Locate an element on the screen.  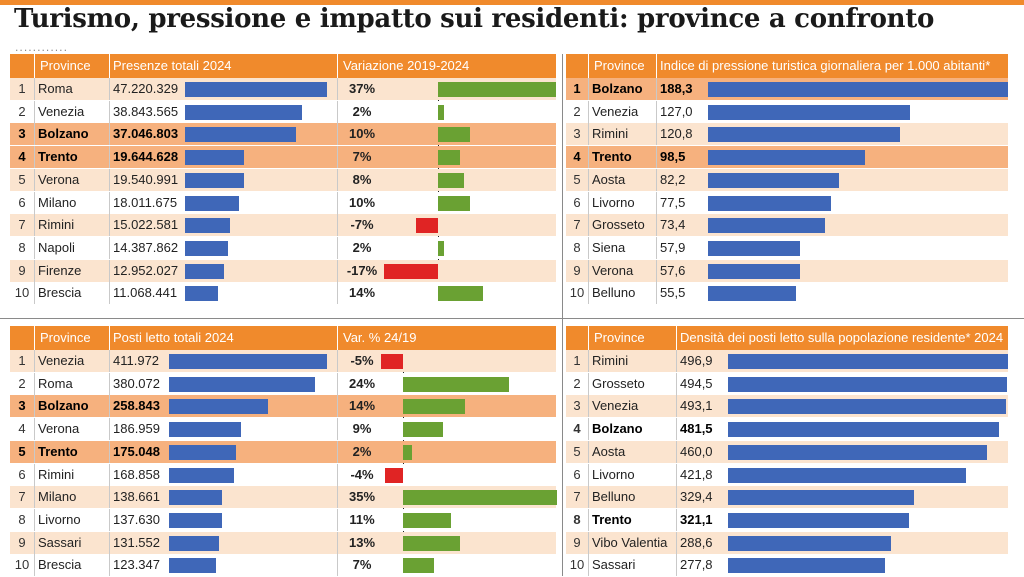
value-cell: 47.220.329 is located at coordinates (146, 88).